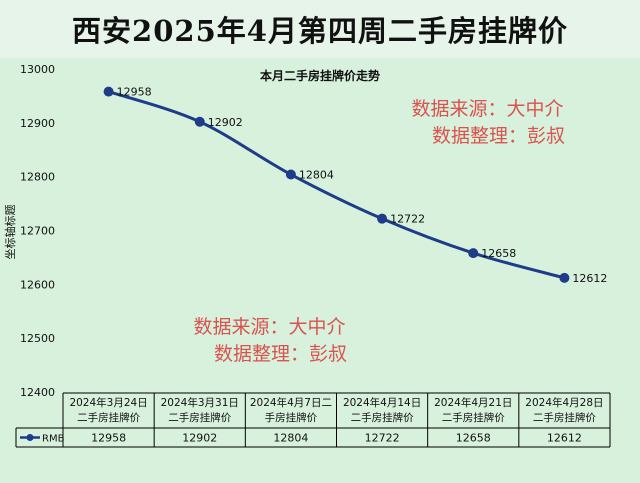 This screenshot has height=483, width=640. Describe the element at coordinates (488, 123) in the screenshot. I see `watermark-top: 数据来源：大中介 数据整理：彭叔` at that location.